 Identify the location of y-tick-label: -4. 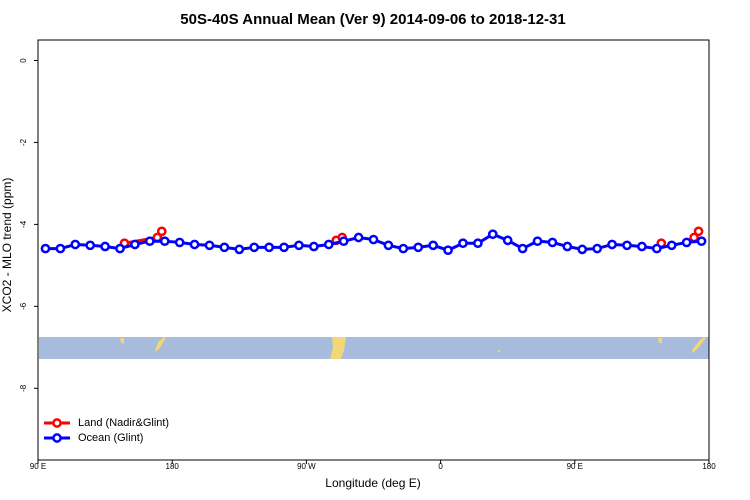
(23, 224).